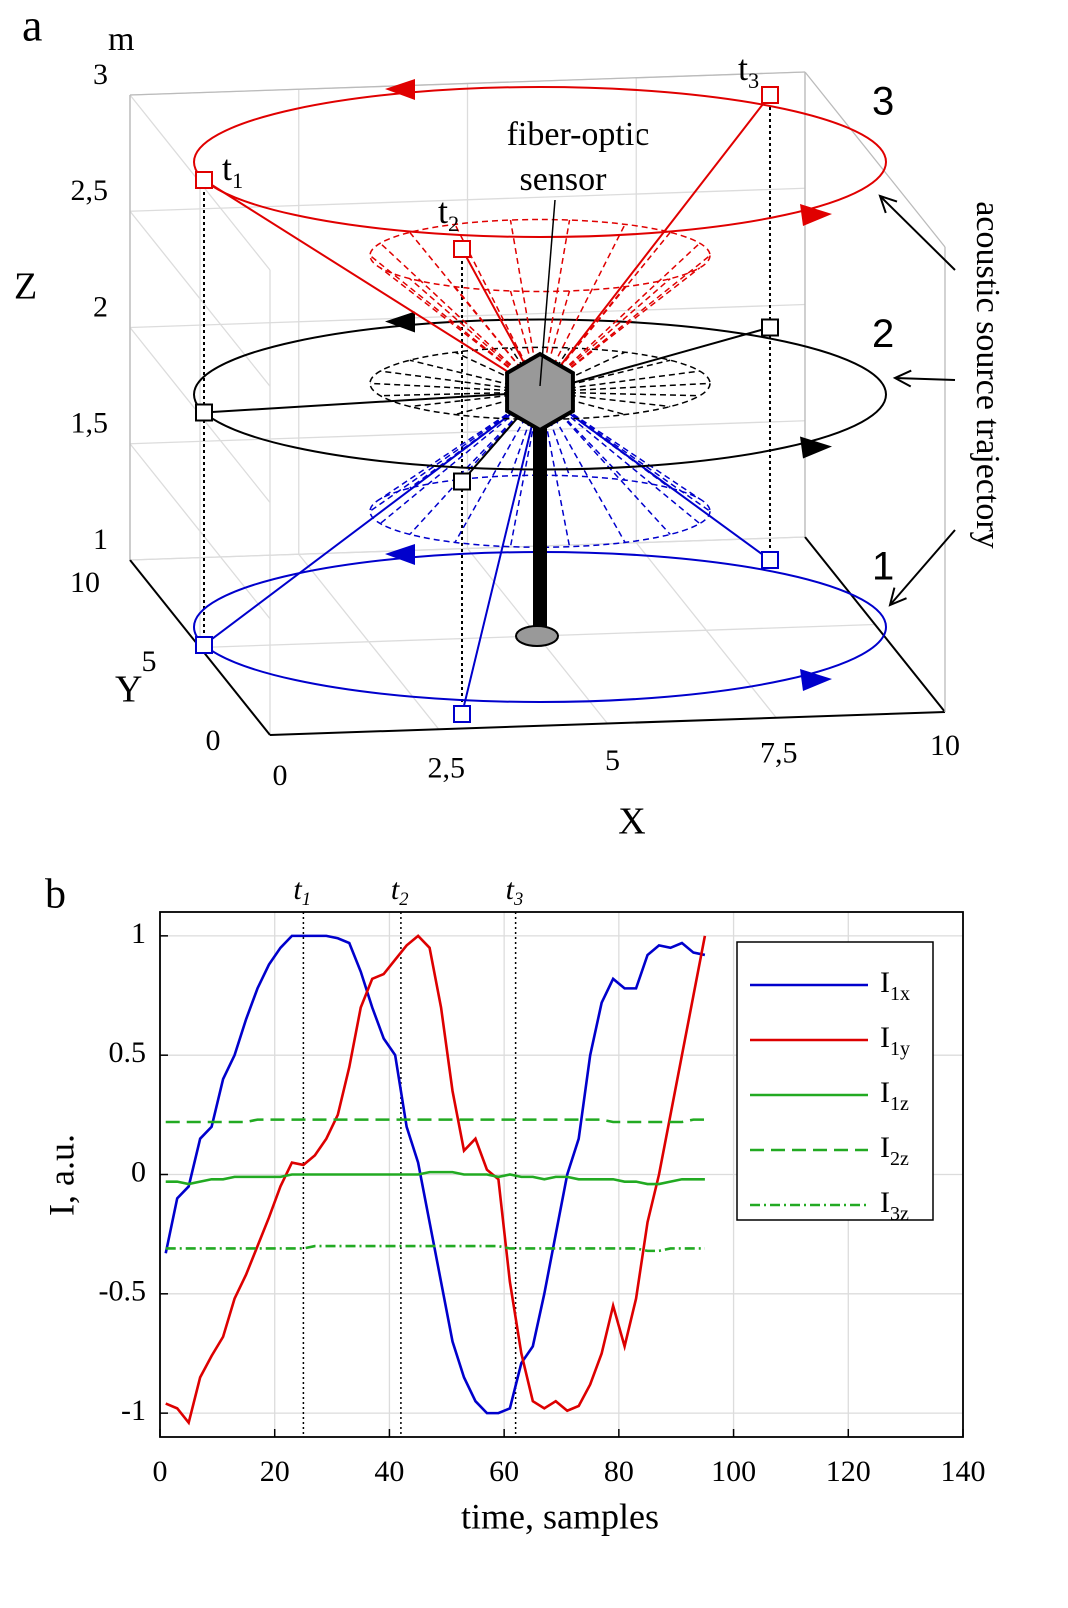 The image size is (1068, 1608). I want to click on trajectory-name: 2, so click(883, 334).